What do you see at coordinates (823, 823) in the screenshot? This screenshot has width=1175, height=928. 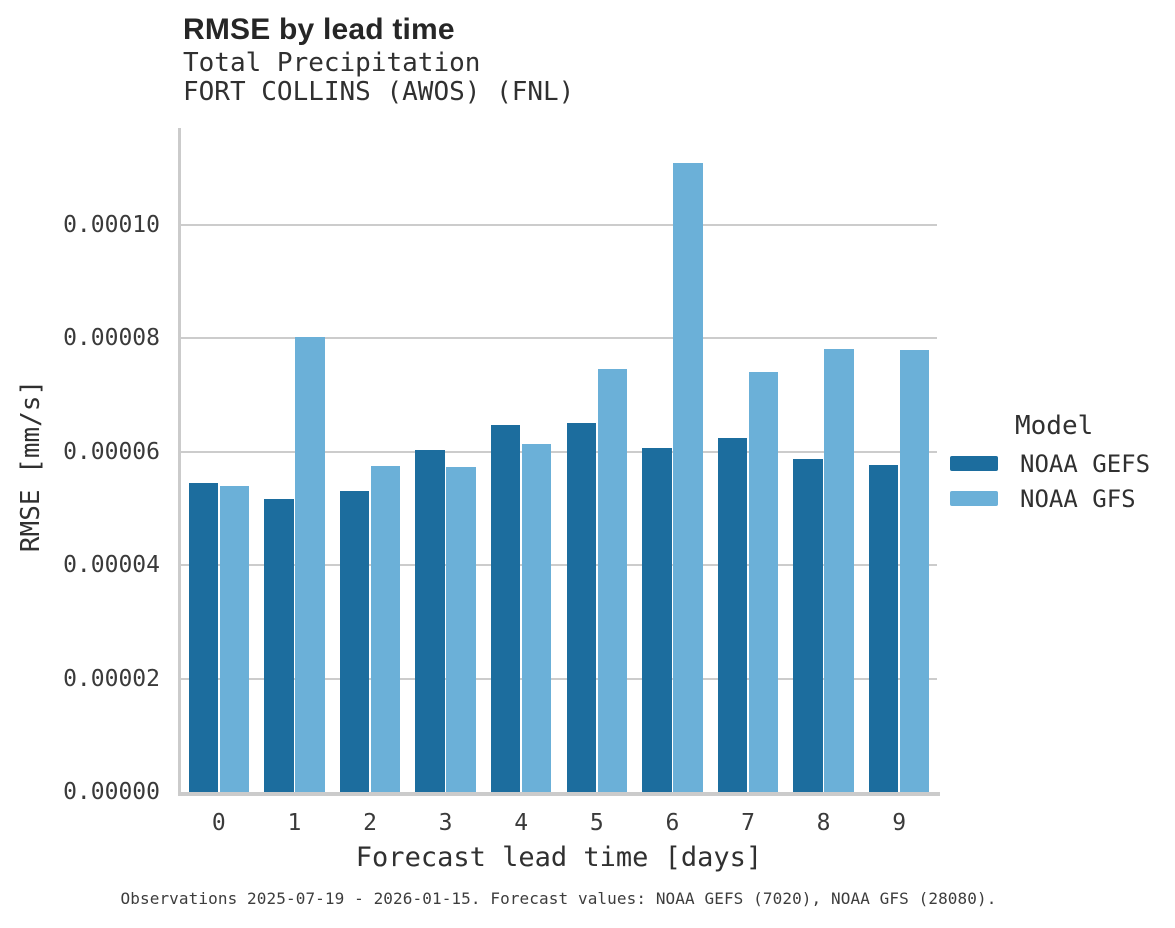 I see `x-tick-8: 8` at bounding box center [823, 823].